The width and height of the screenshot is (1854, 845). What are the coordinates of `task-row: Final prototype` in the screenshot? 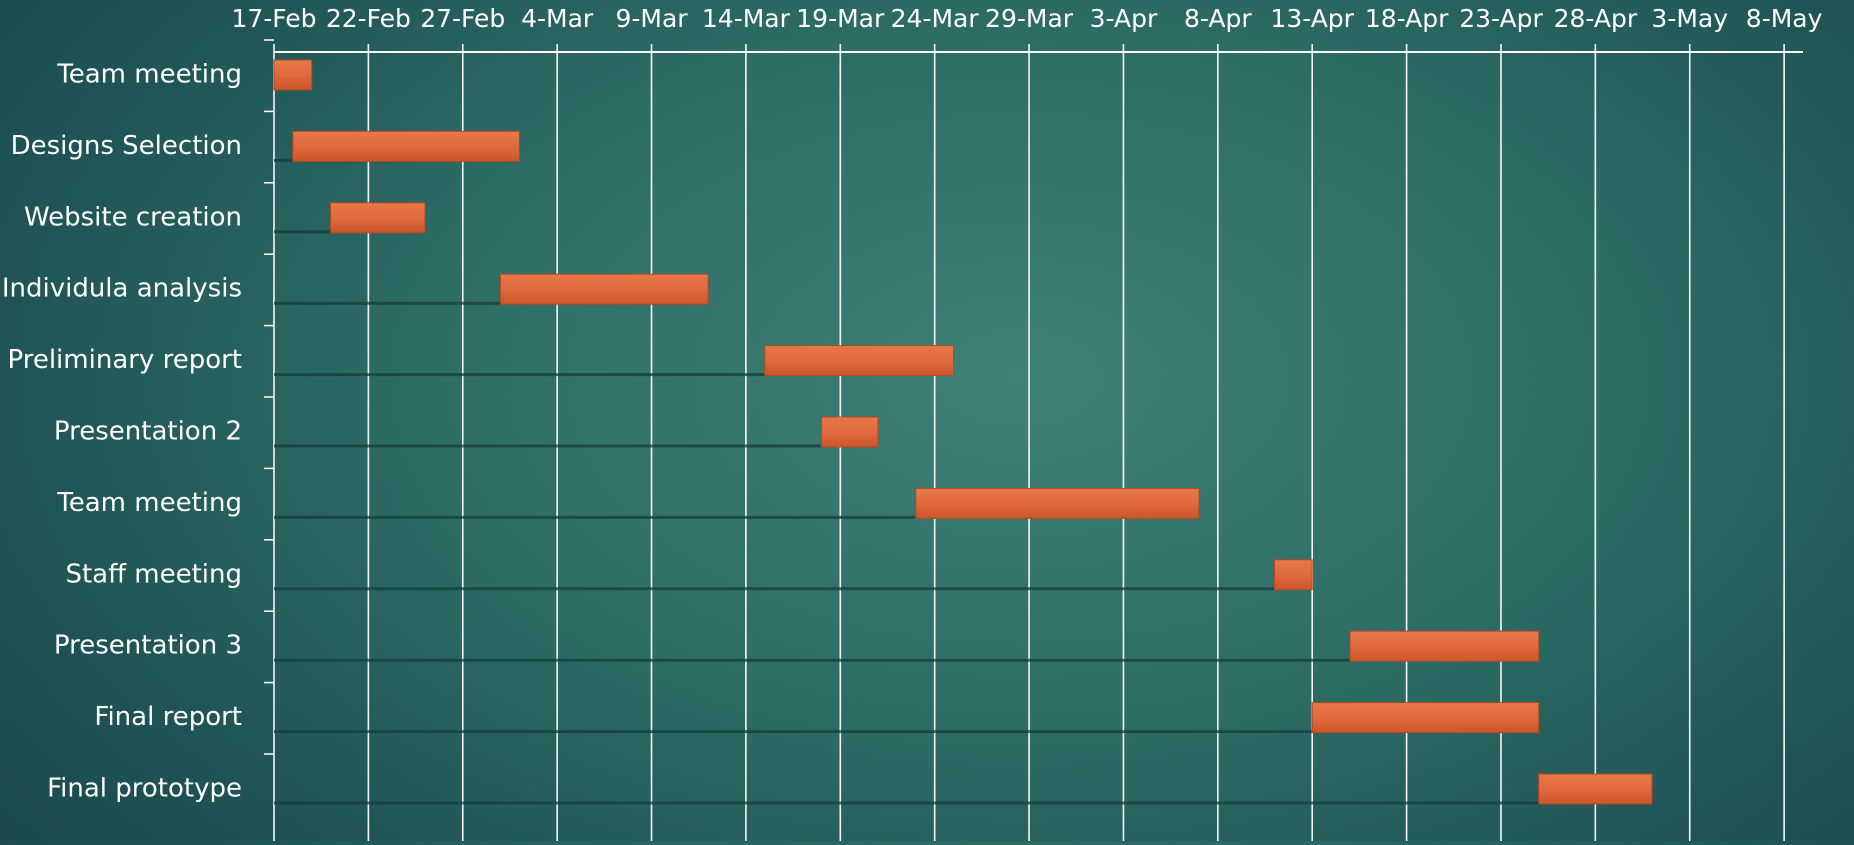 It's located at (850, 779).